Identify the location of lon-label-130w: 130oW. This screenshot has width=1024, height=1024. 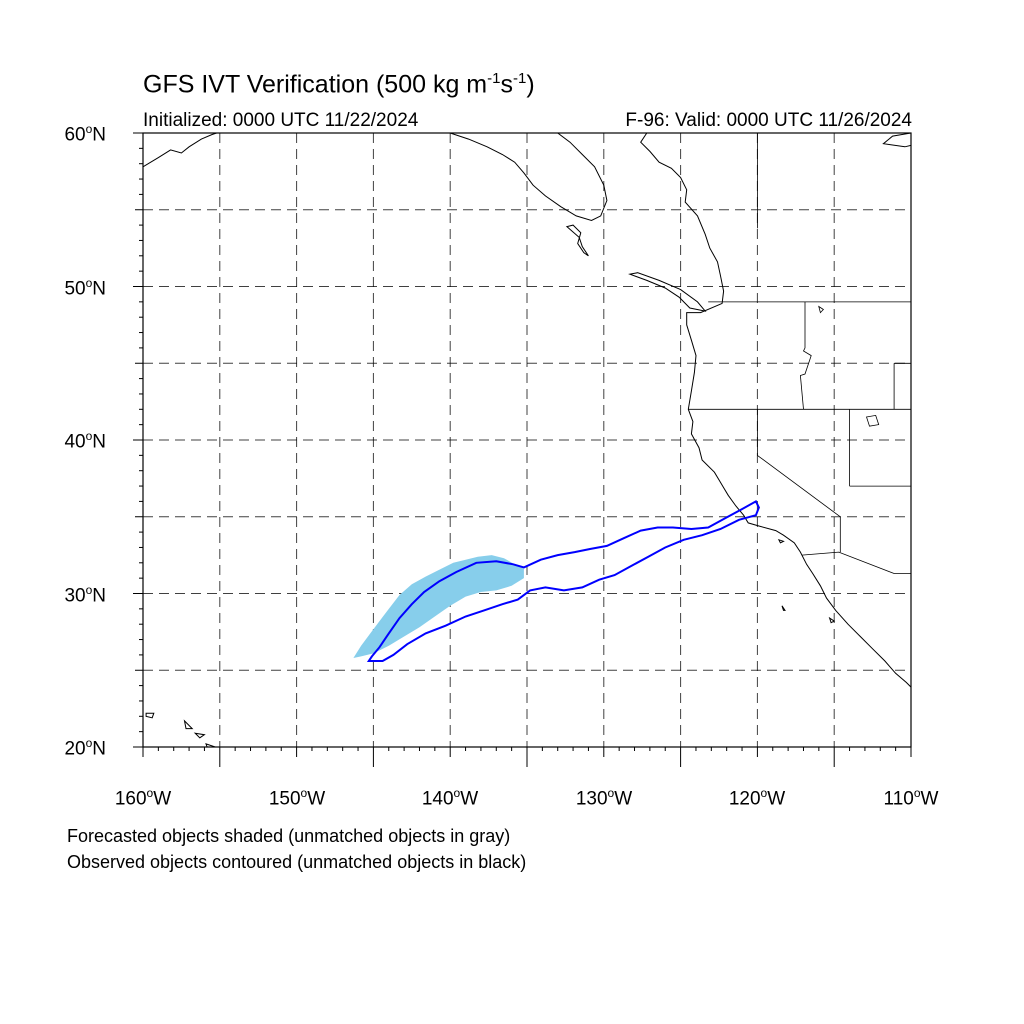
(604, 798).